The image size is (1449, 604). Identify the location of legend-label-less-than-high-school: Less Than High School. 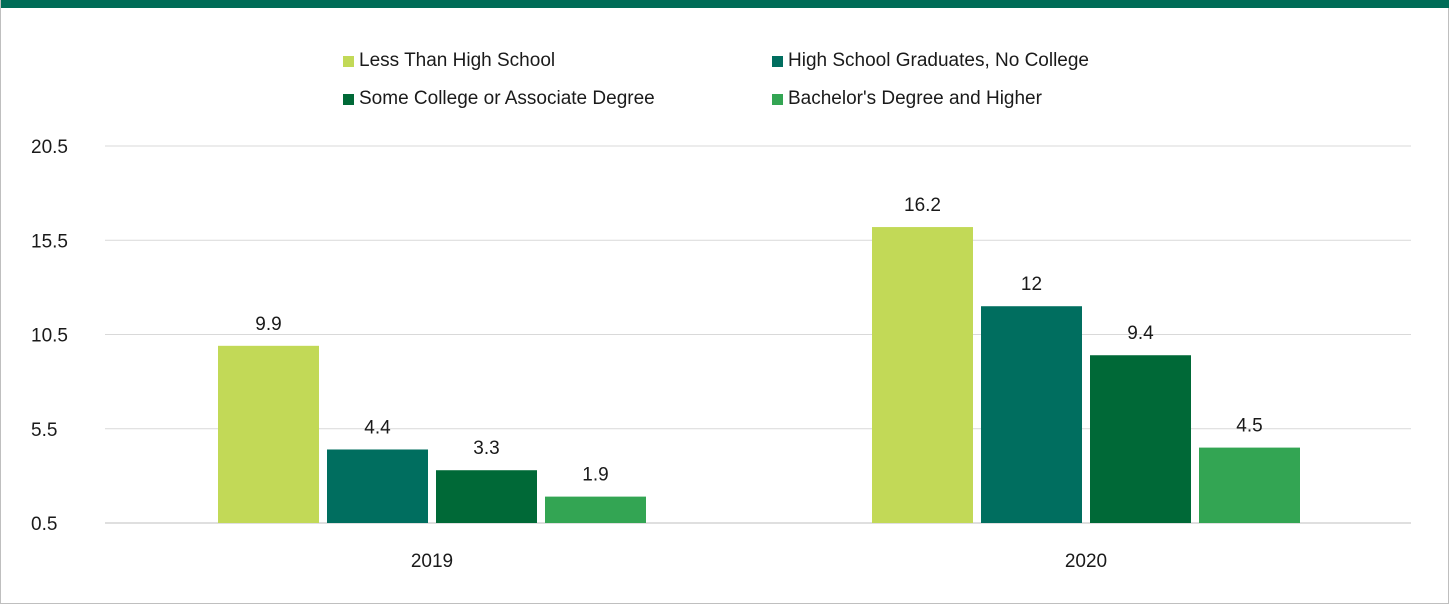
(457, 60).